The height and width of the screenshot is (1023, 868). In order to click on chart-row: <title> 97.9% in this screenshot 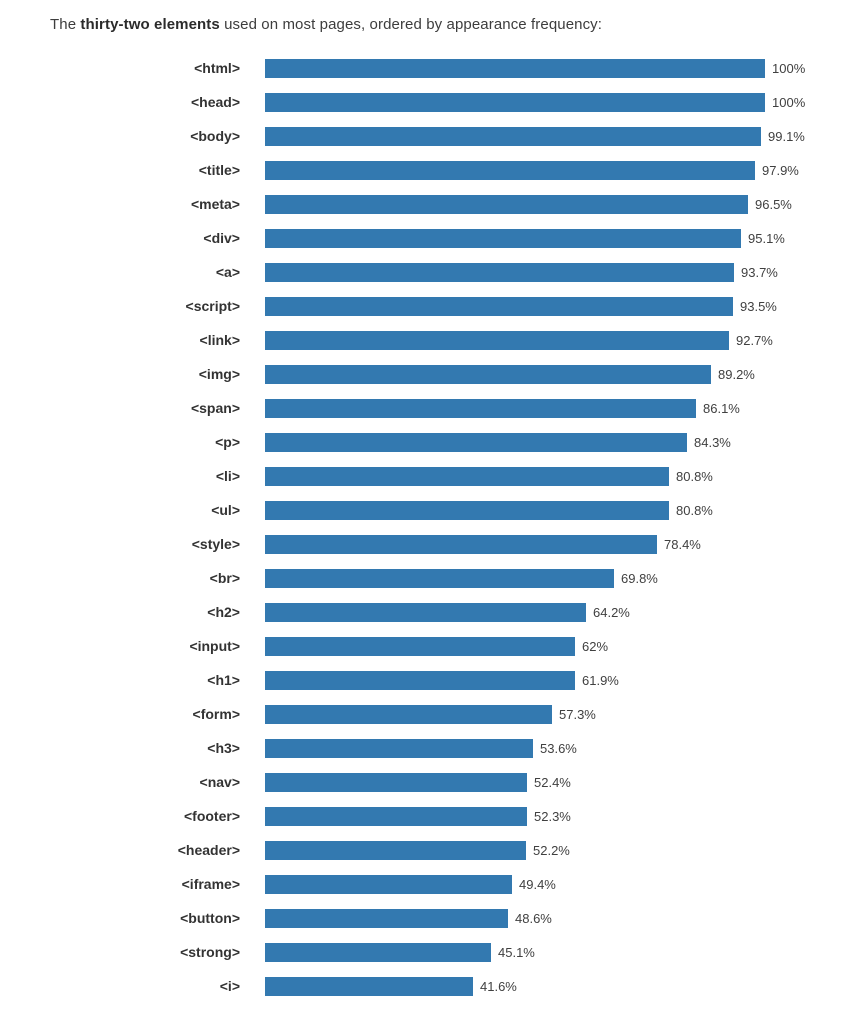, I will do `click(459, 170)`.